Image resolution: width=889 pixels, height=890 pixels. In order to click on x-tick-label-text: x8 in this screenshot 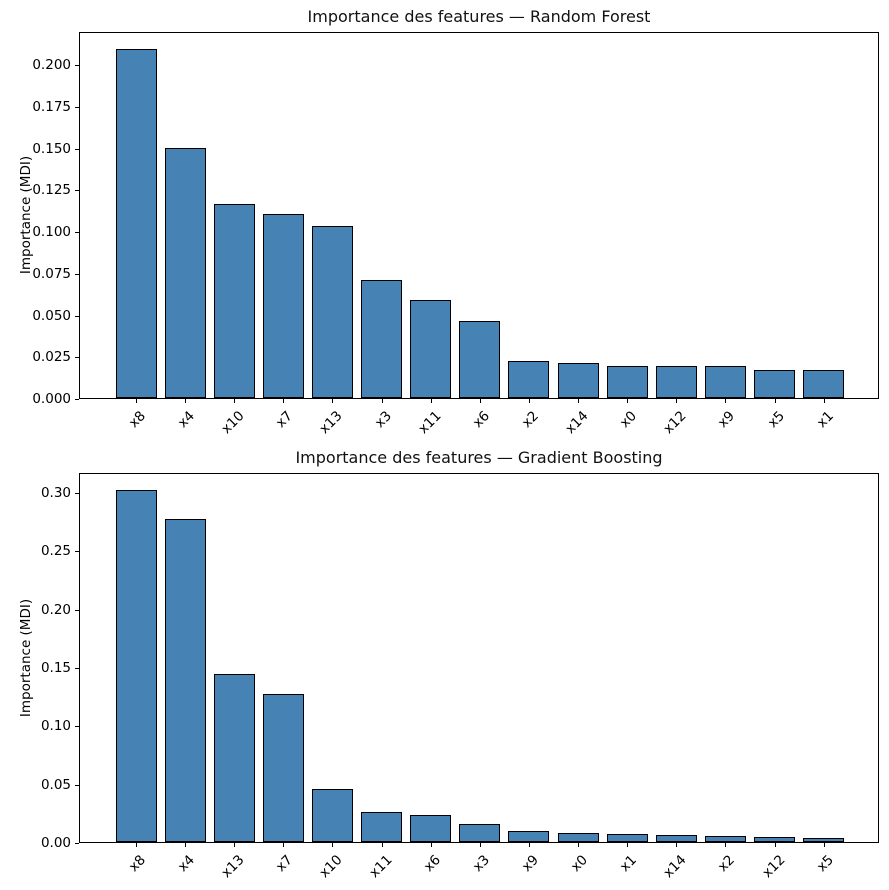, I will do `click(138, 420)`.